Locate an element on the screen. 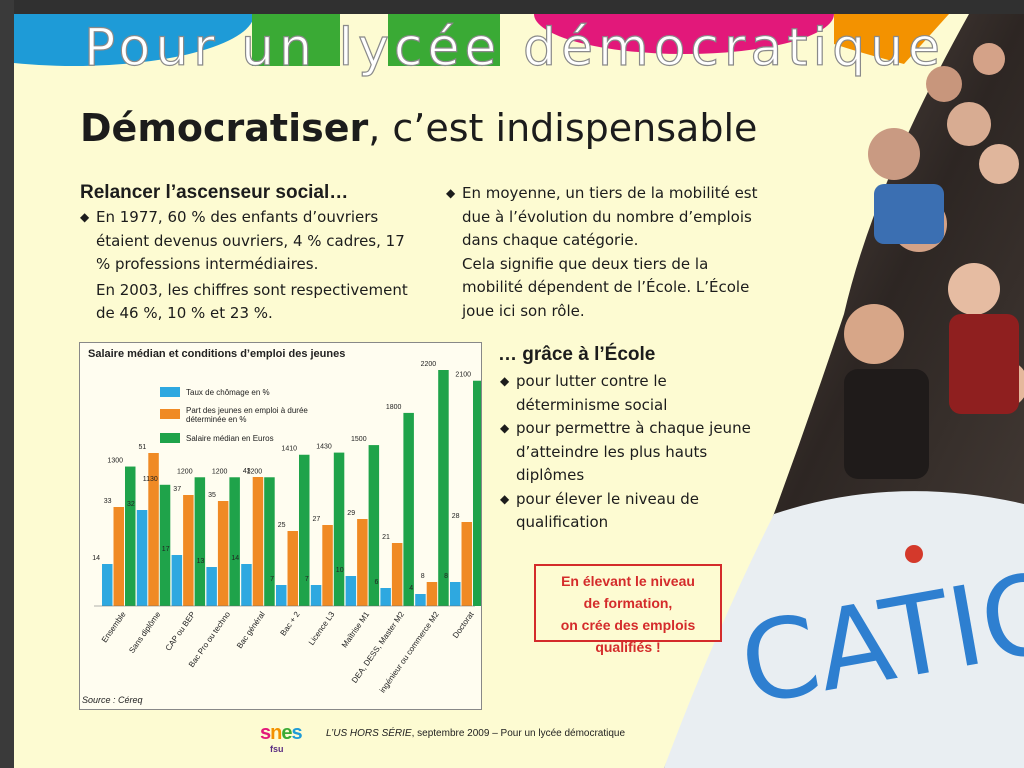 Image resolution: width=1024 pixels, height=768 pixels. bar-label-0-5: 7 is located at coordinates (272, 579).